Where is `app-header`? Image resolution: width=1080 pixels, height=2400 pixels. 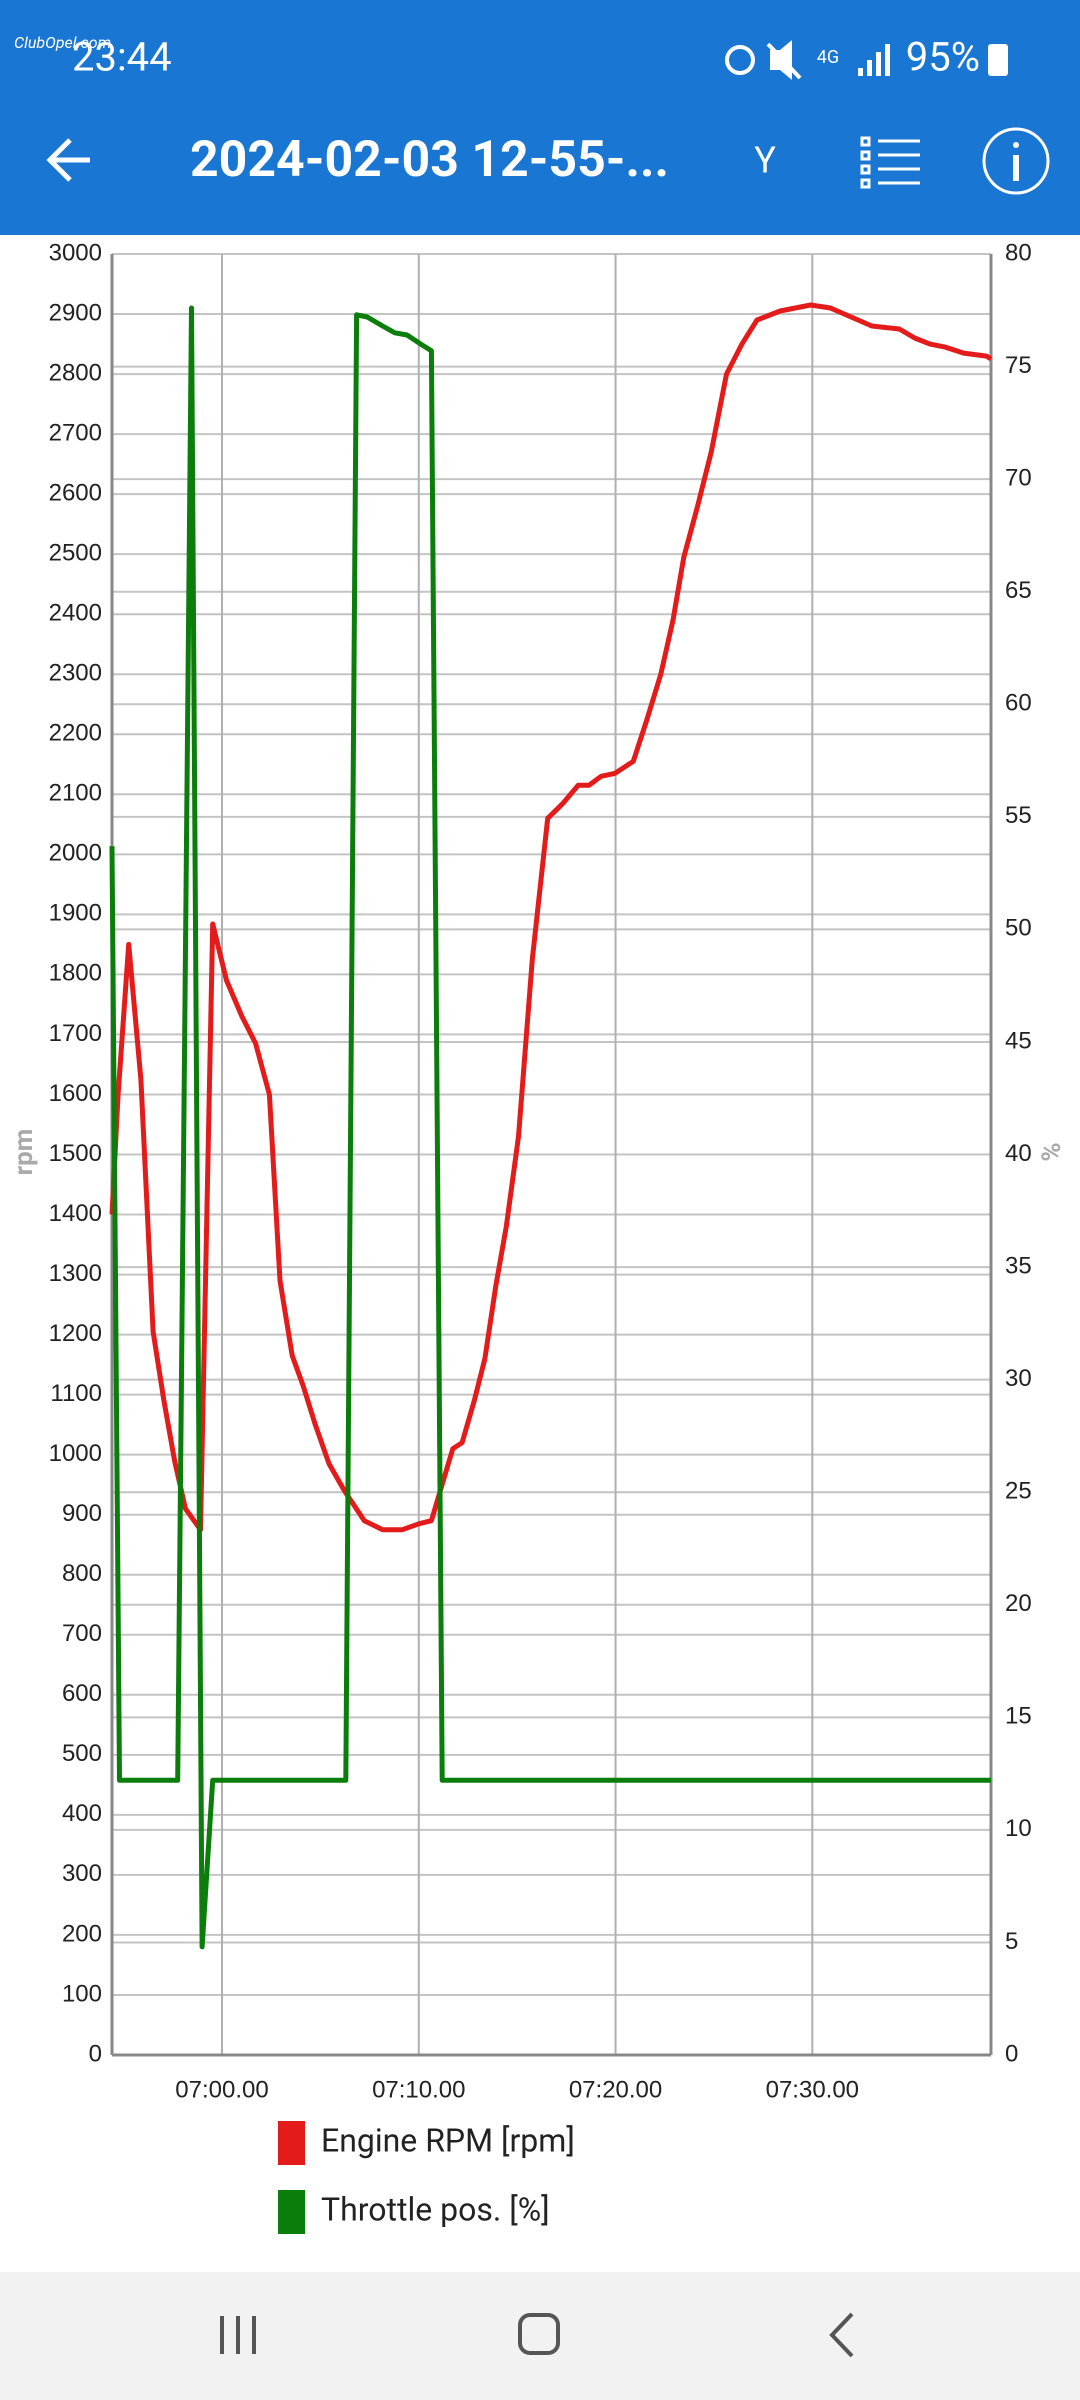 app-header is located at coordinates (540, 117).